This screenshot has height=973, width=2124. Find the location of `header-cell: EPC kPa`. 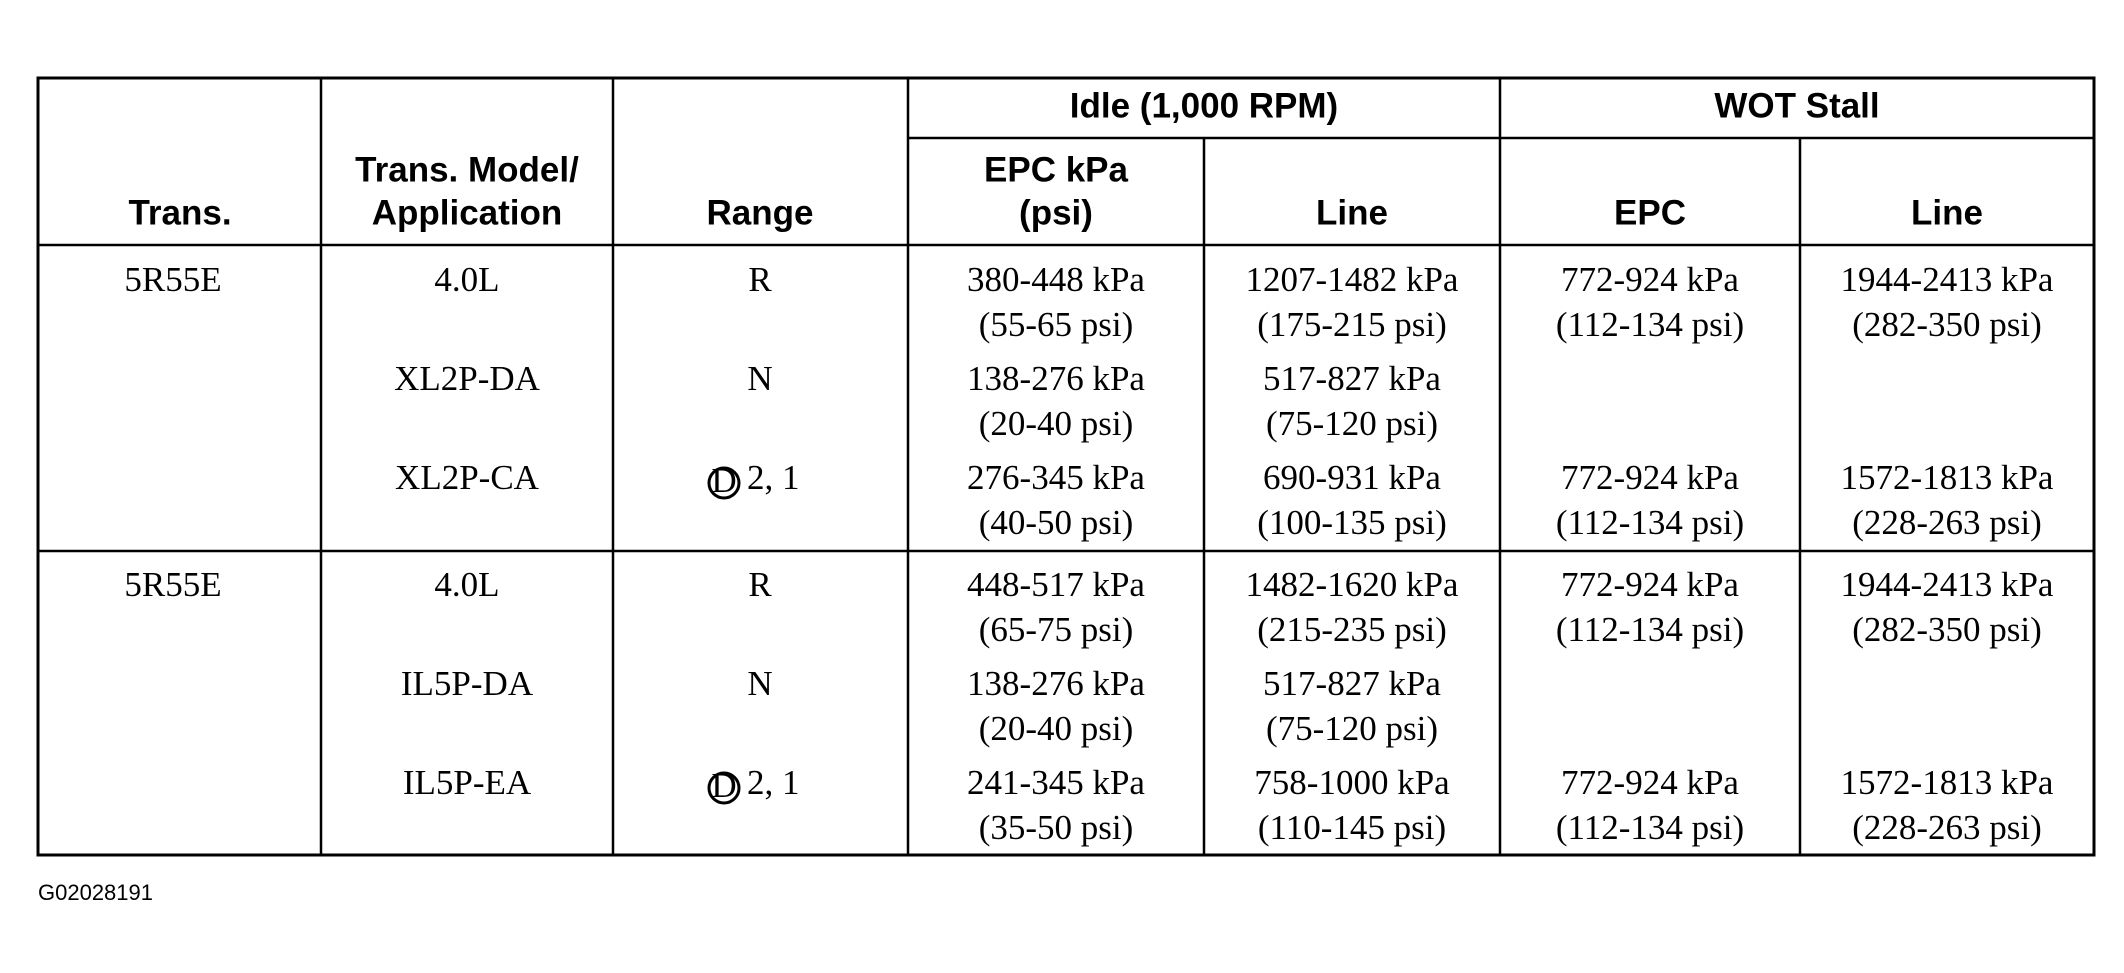

header-cell: EPC kPa is located at coordinates (1056, 169).